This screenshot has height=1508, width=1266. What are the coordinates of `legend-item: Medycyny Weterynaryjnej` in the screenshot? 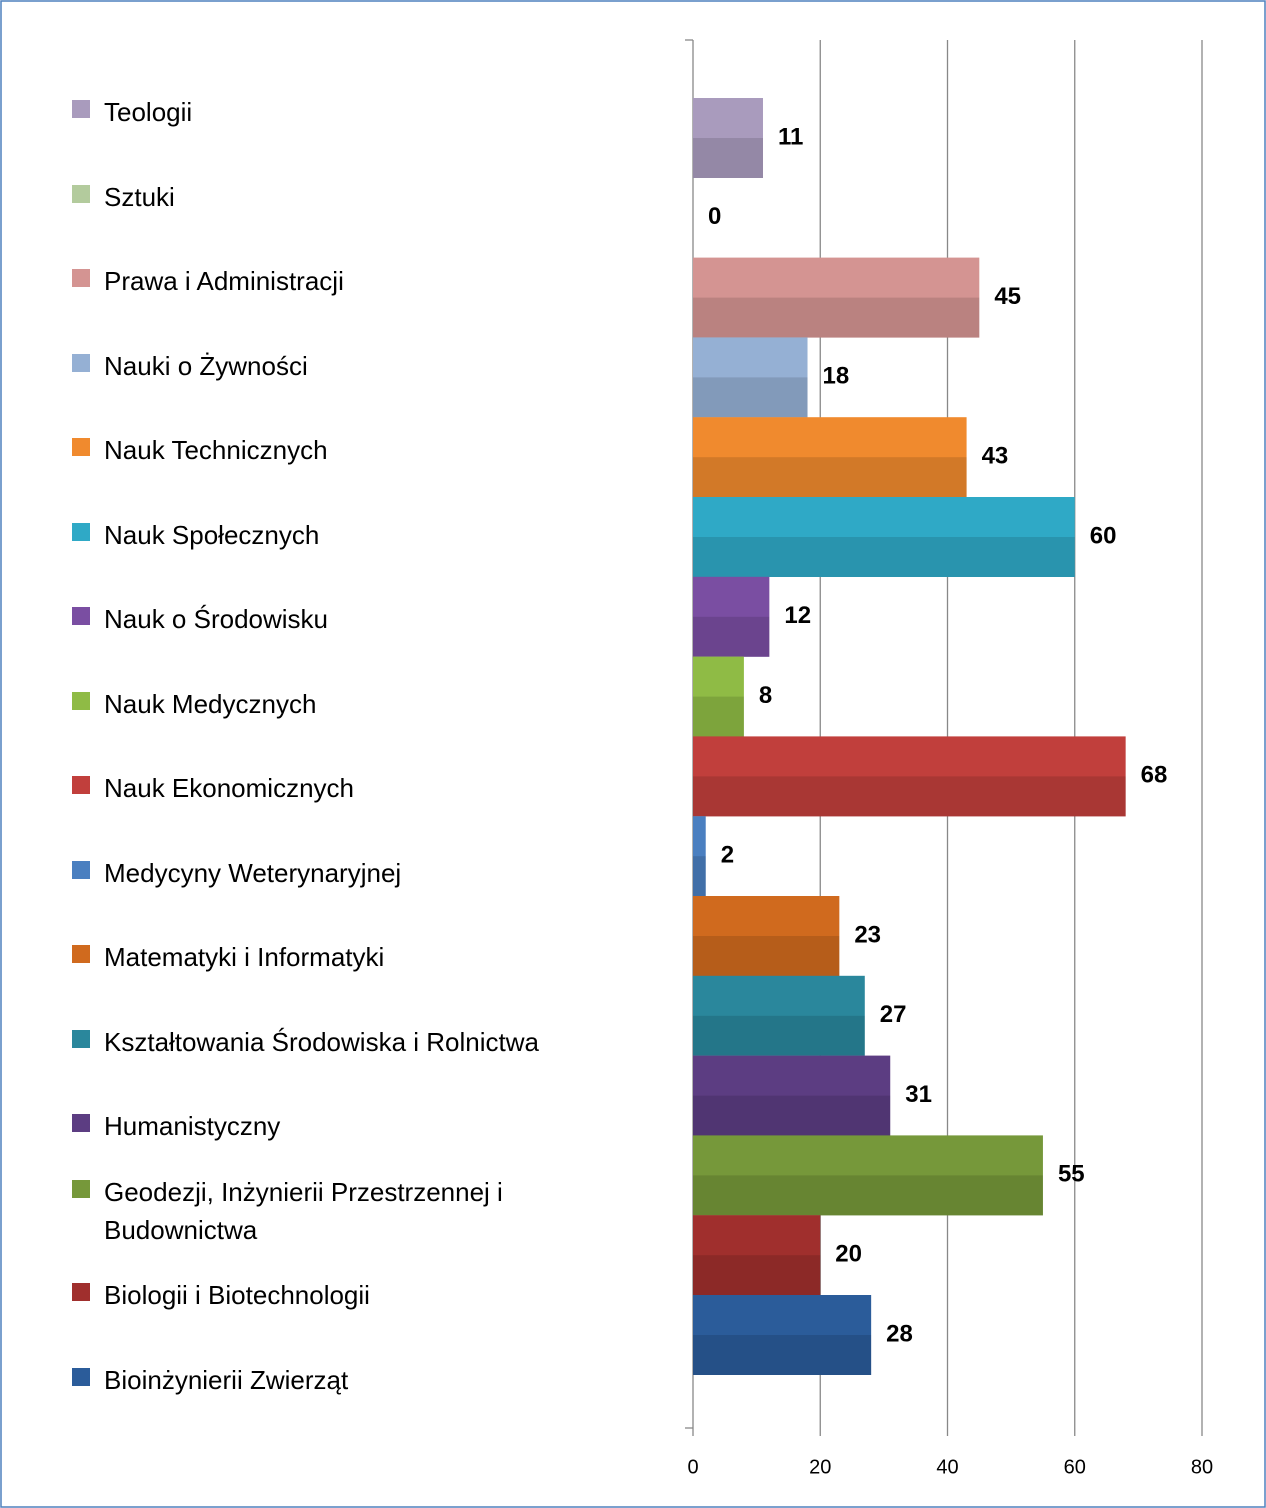 It's located at (322, 873).